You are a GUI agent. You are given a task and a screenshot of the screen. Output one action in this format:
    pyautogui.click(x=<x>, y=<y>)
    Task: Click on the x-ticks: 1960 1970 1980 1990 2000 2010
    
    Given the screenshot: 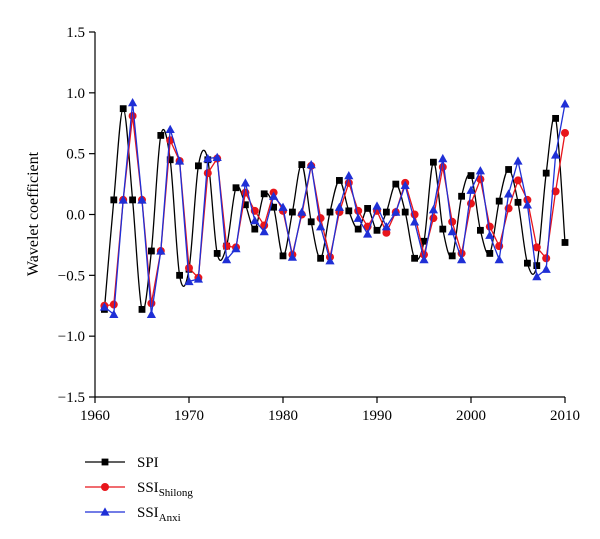 What is the action you would take?
    pyautogui.click(x=330, y=410)
    